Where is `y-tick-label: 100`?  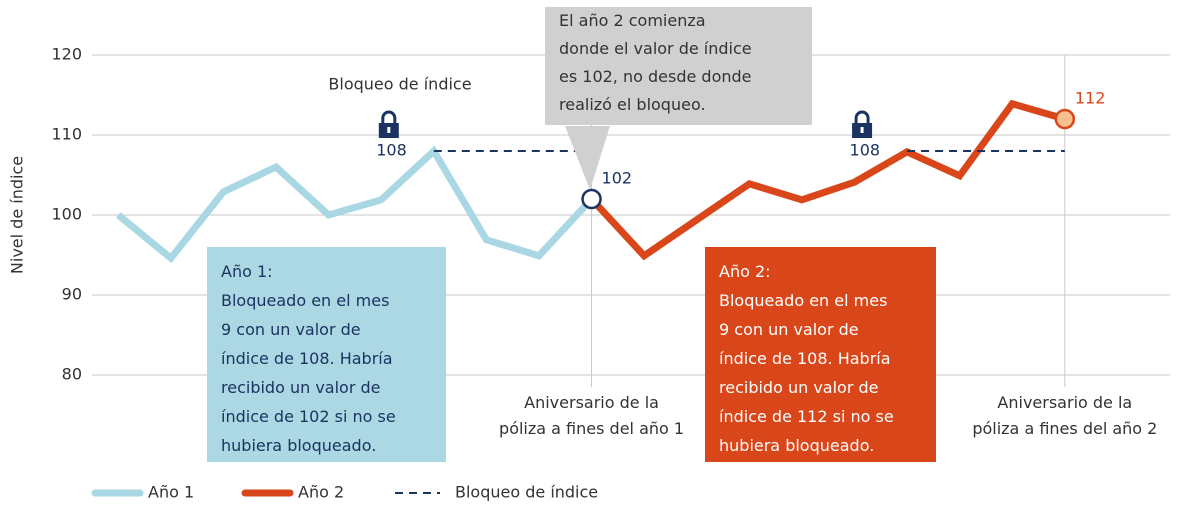 y-tick-label: 100 is located at coordinates (66, 214).